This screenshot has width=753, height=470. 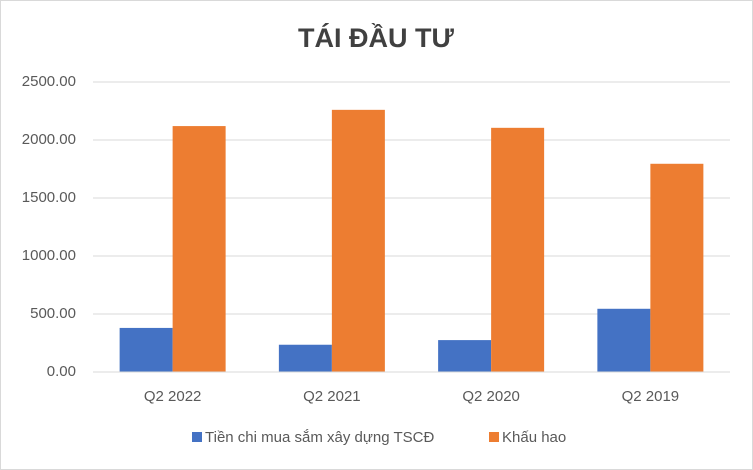 What do you see at coordinates (49, 139) in the screenshot?
I see `y-tick-label: 2000.00` at bounding box center [49, 139].